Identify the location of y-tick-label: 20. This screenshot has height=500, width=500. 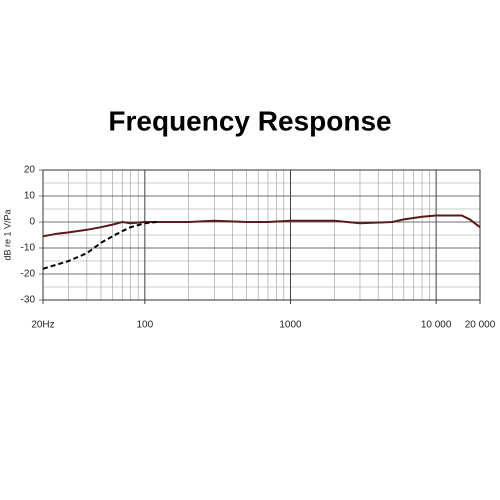
(30, 170).